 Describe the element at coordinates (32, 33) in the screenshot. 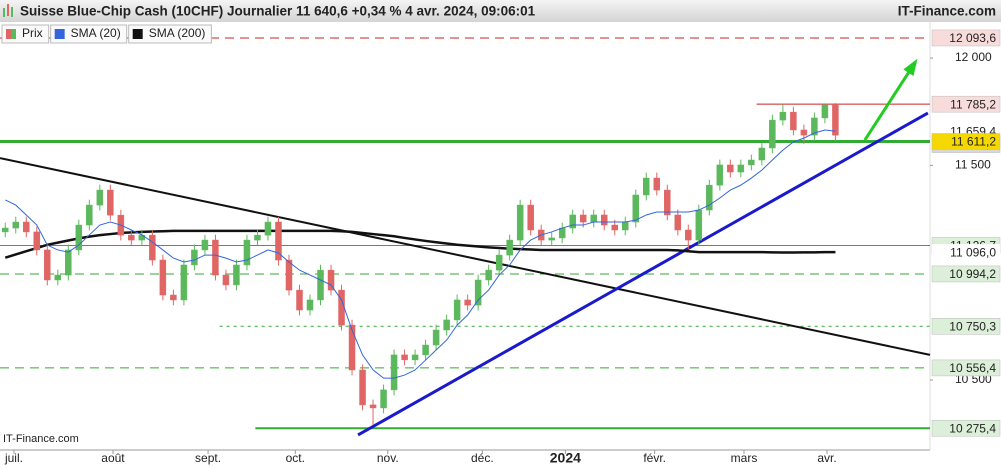

I see `legend-label: Prix` at that location.